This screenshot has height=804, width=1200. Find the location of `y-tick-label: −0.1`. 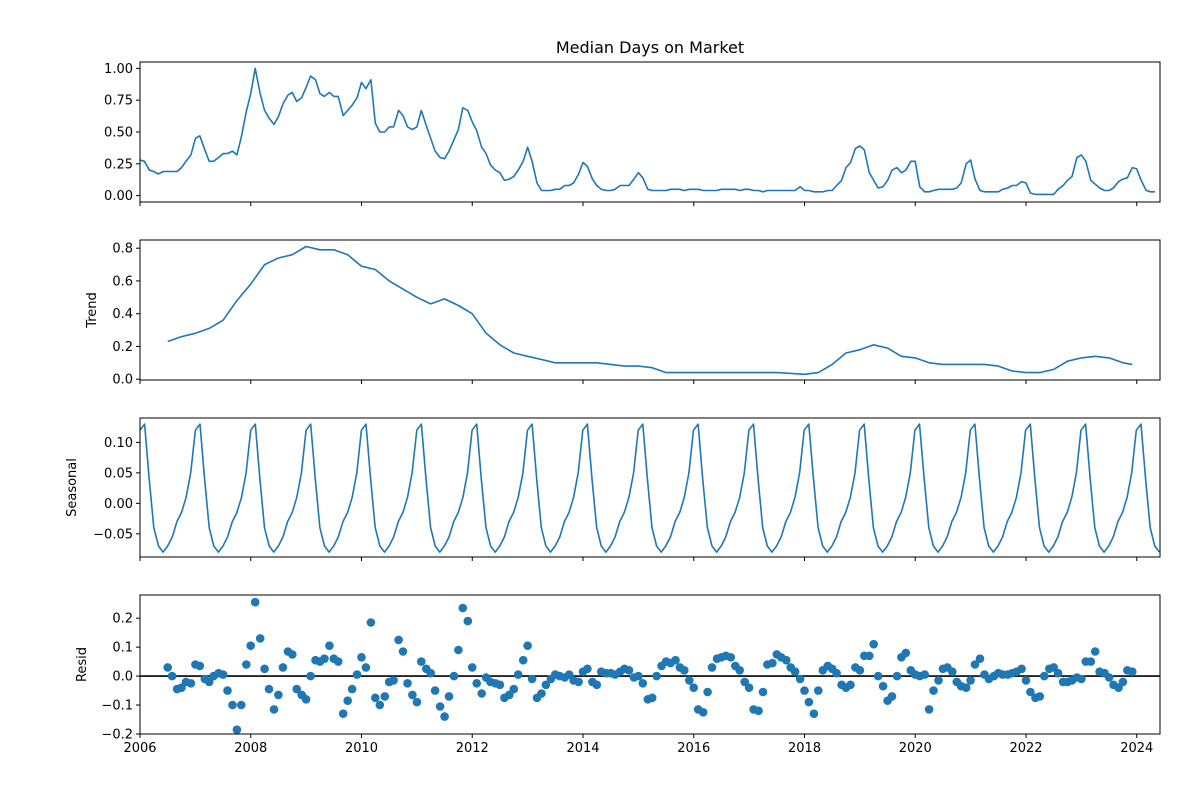

y-tick-label: −0.1 is located at coordinates (117, 706).